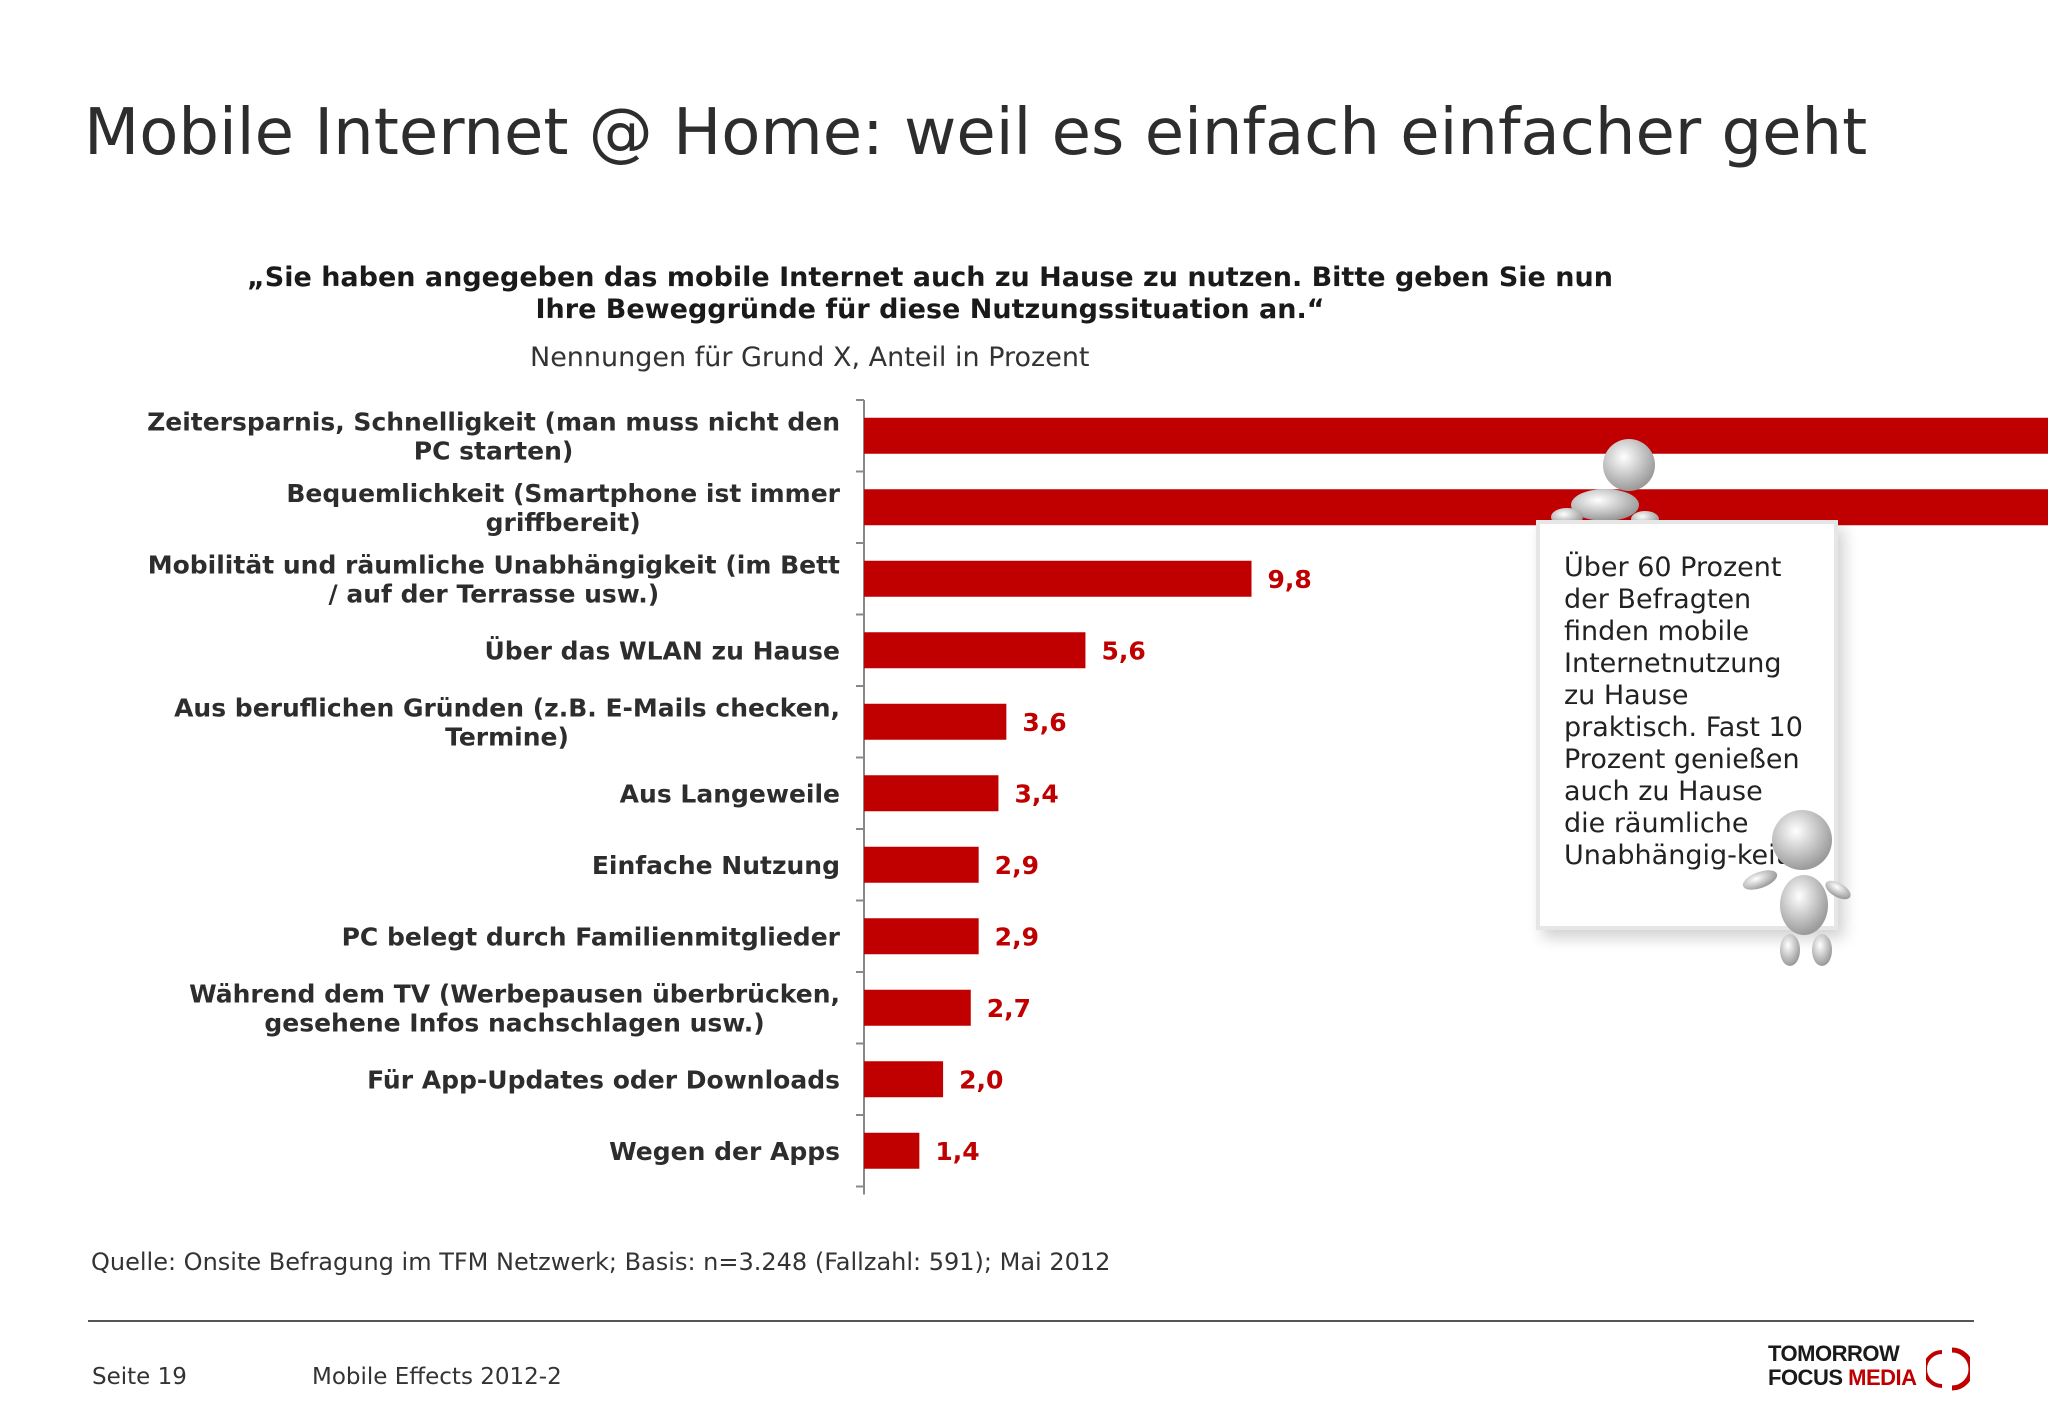  I want to click on logo-bracket-icon, so click(1948, 1369).